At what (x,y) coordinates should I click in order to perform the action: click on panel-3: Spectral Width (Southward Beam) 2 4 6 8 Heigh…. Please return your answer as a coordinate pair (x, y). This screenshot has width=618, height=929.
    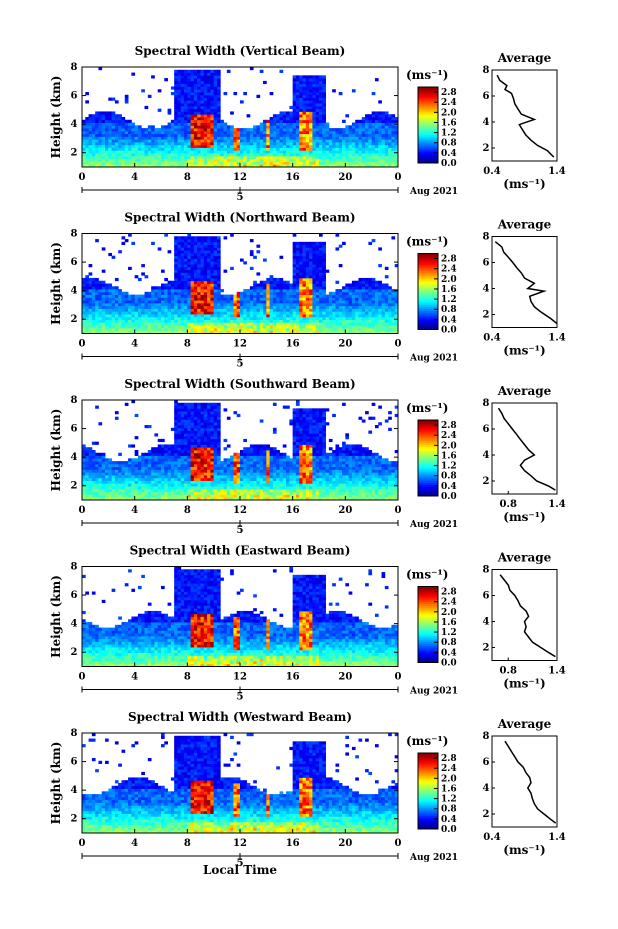
    Looking at the image, I should click on (307, 456).